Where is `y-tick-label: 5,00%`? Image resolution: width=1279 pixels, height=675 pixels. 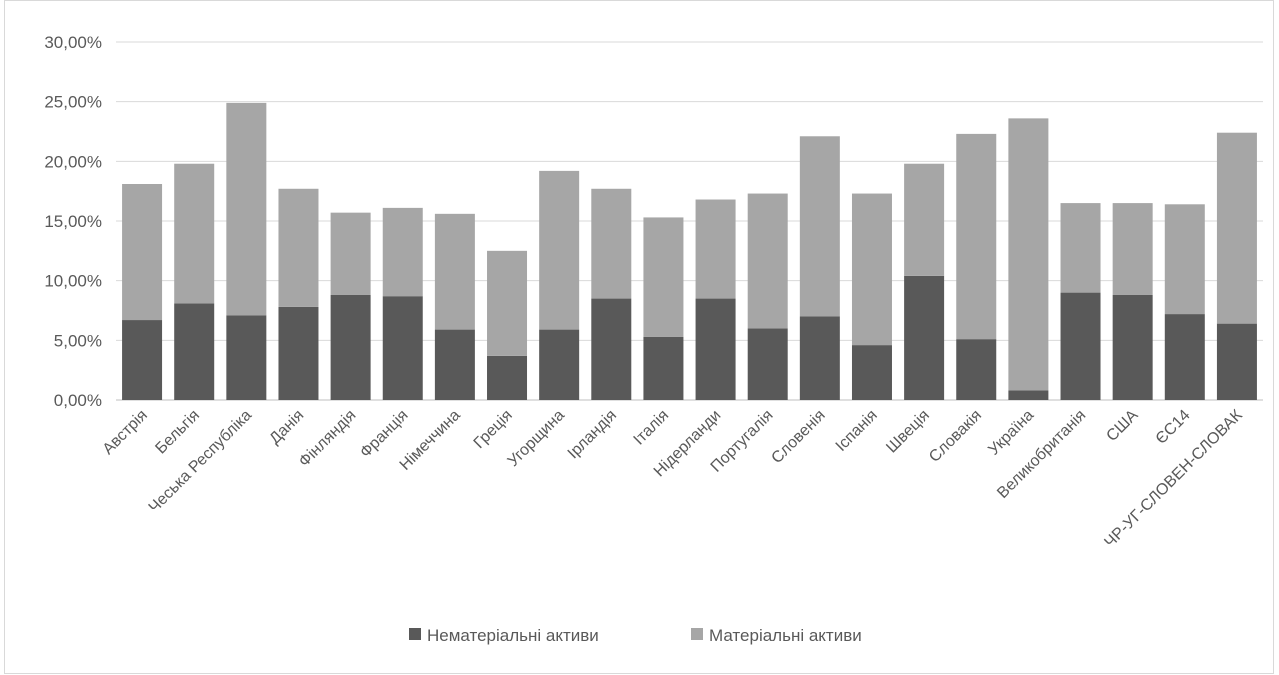
y-tick-label: 5,00% is located at coordinates (78, 340).